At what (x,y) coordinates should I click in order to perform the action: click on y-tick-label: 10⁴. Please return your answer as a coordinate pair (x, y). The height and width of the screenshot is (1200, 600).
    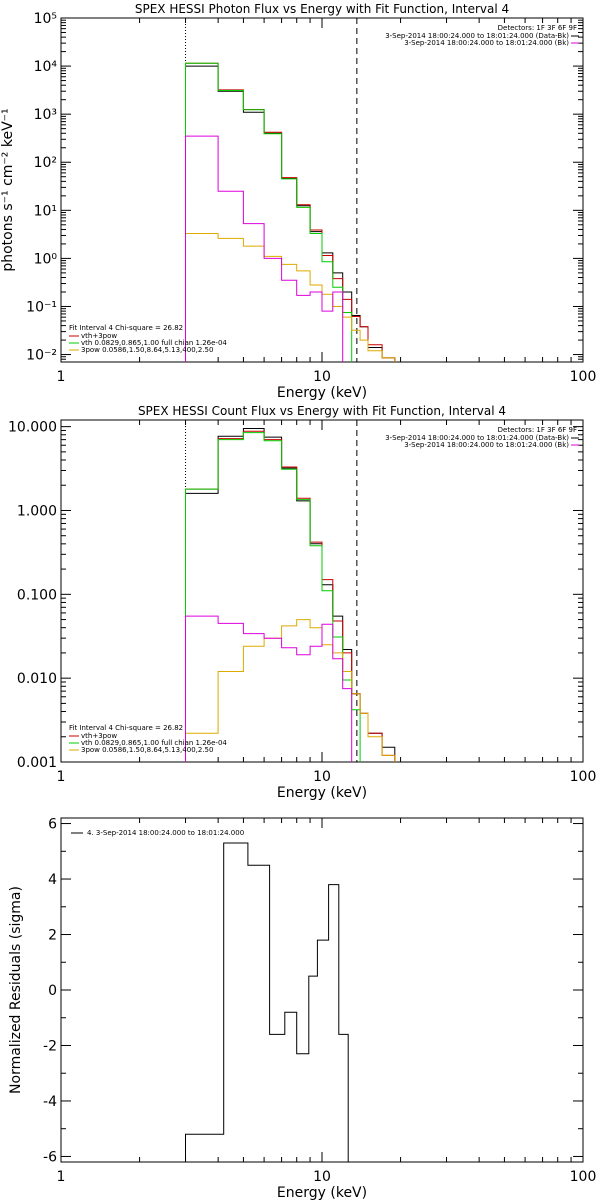
    Looking at the image, I should click on (46, 67).